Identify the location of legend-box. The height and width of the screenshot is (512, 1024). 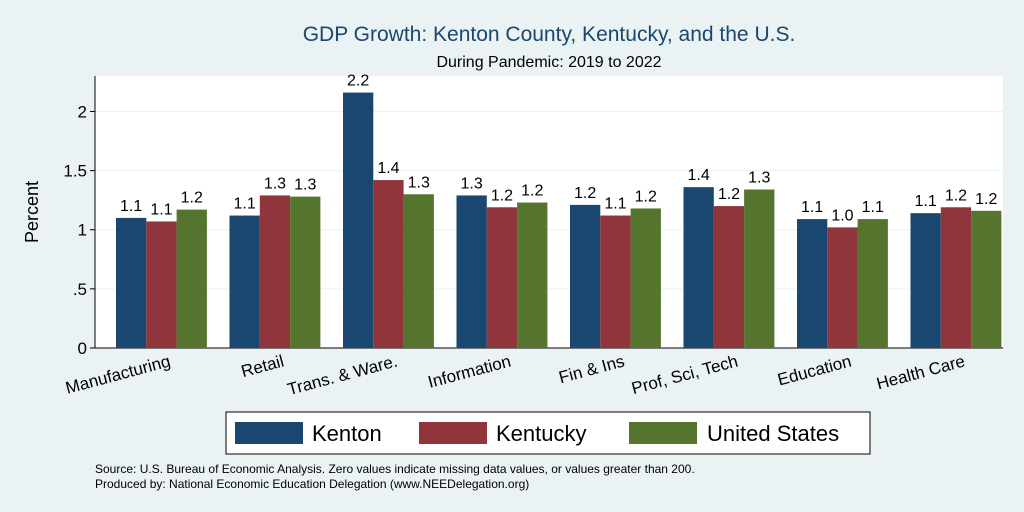
(548, 433).